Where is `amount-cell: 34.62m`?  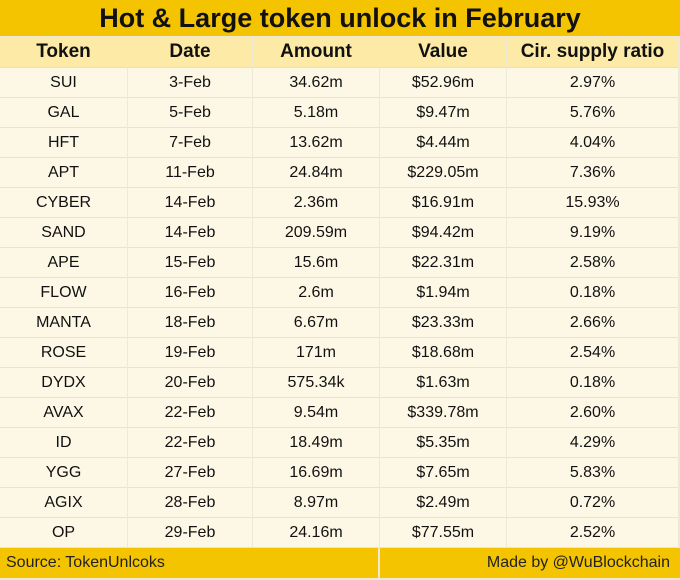 amount-cell: 34.62m is located at coordinates (316, 83).